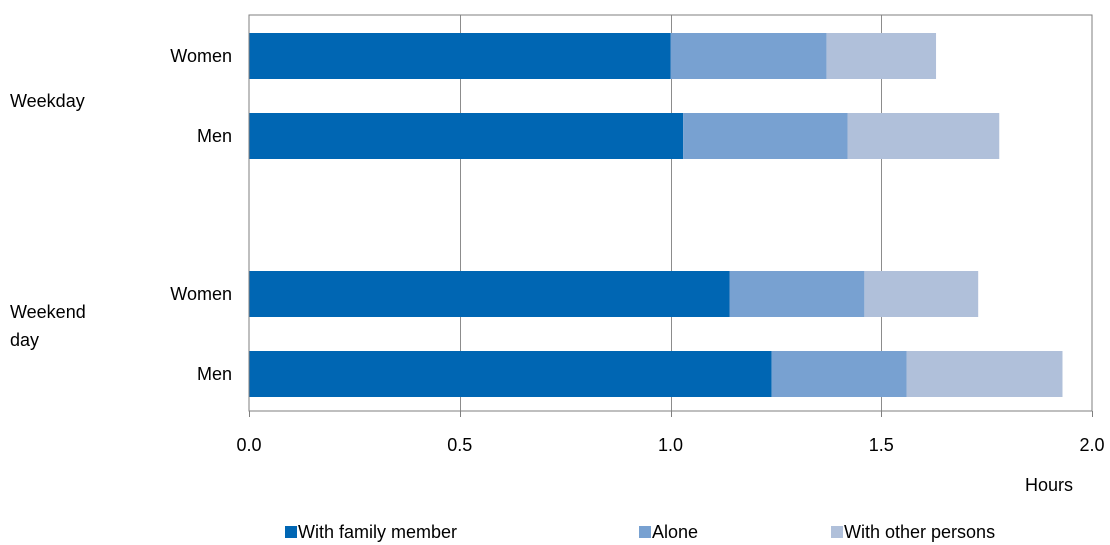 This screenshot has height=545, width=1110. What do you see at coordinates (248, 445) in the screenshot?
I see `x-tick-label: 0.0` at bounding box center [248, 445].